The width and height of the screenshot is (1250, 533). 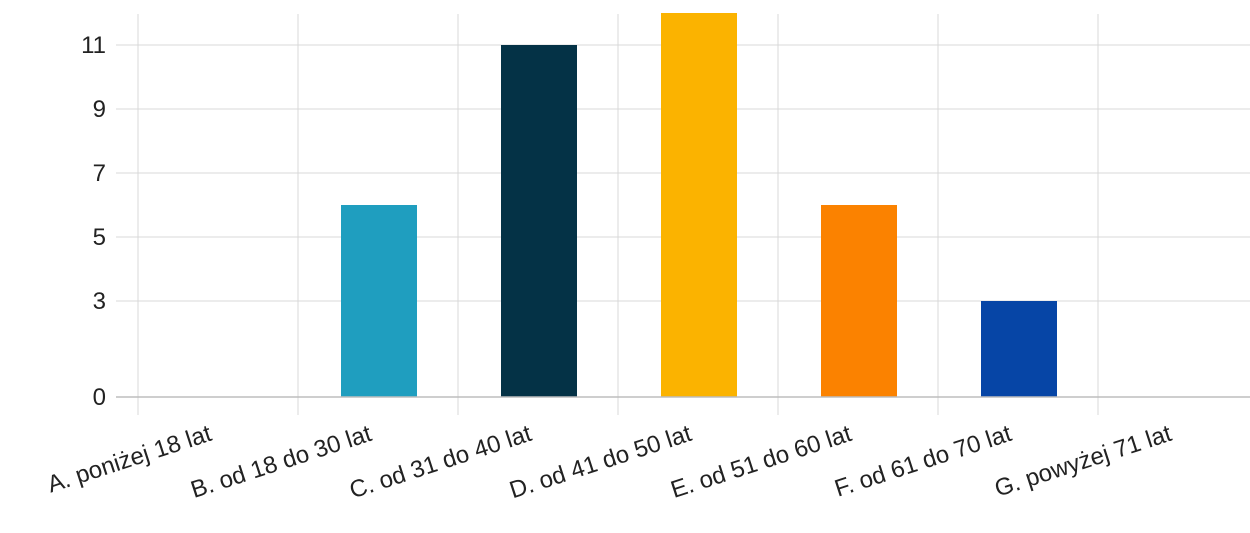 I want to click on y-tick-label: 5, so click(x=99, y=237).